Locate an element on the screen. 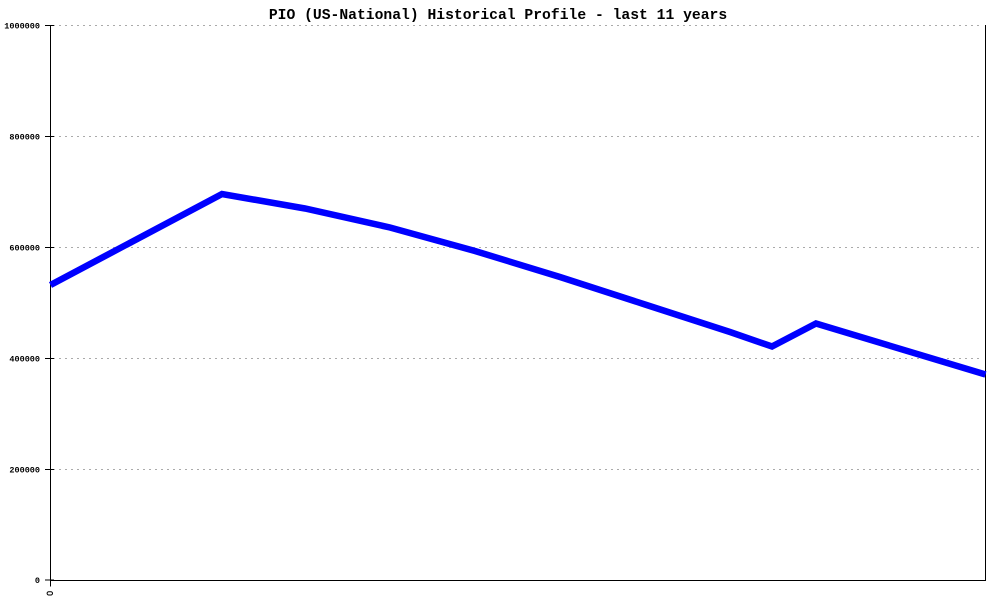 The image size is (1000, 600). svg-text: 0 is located at coordinates (37, 581).